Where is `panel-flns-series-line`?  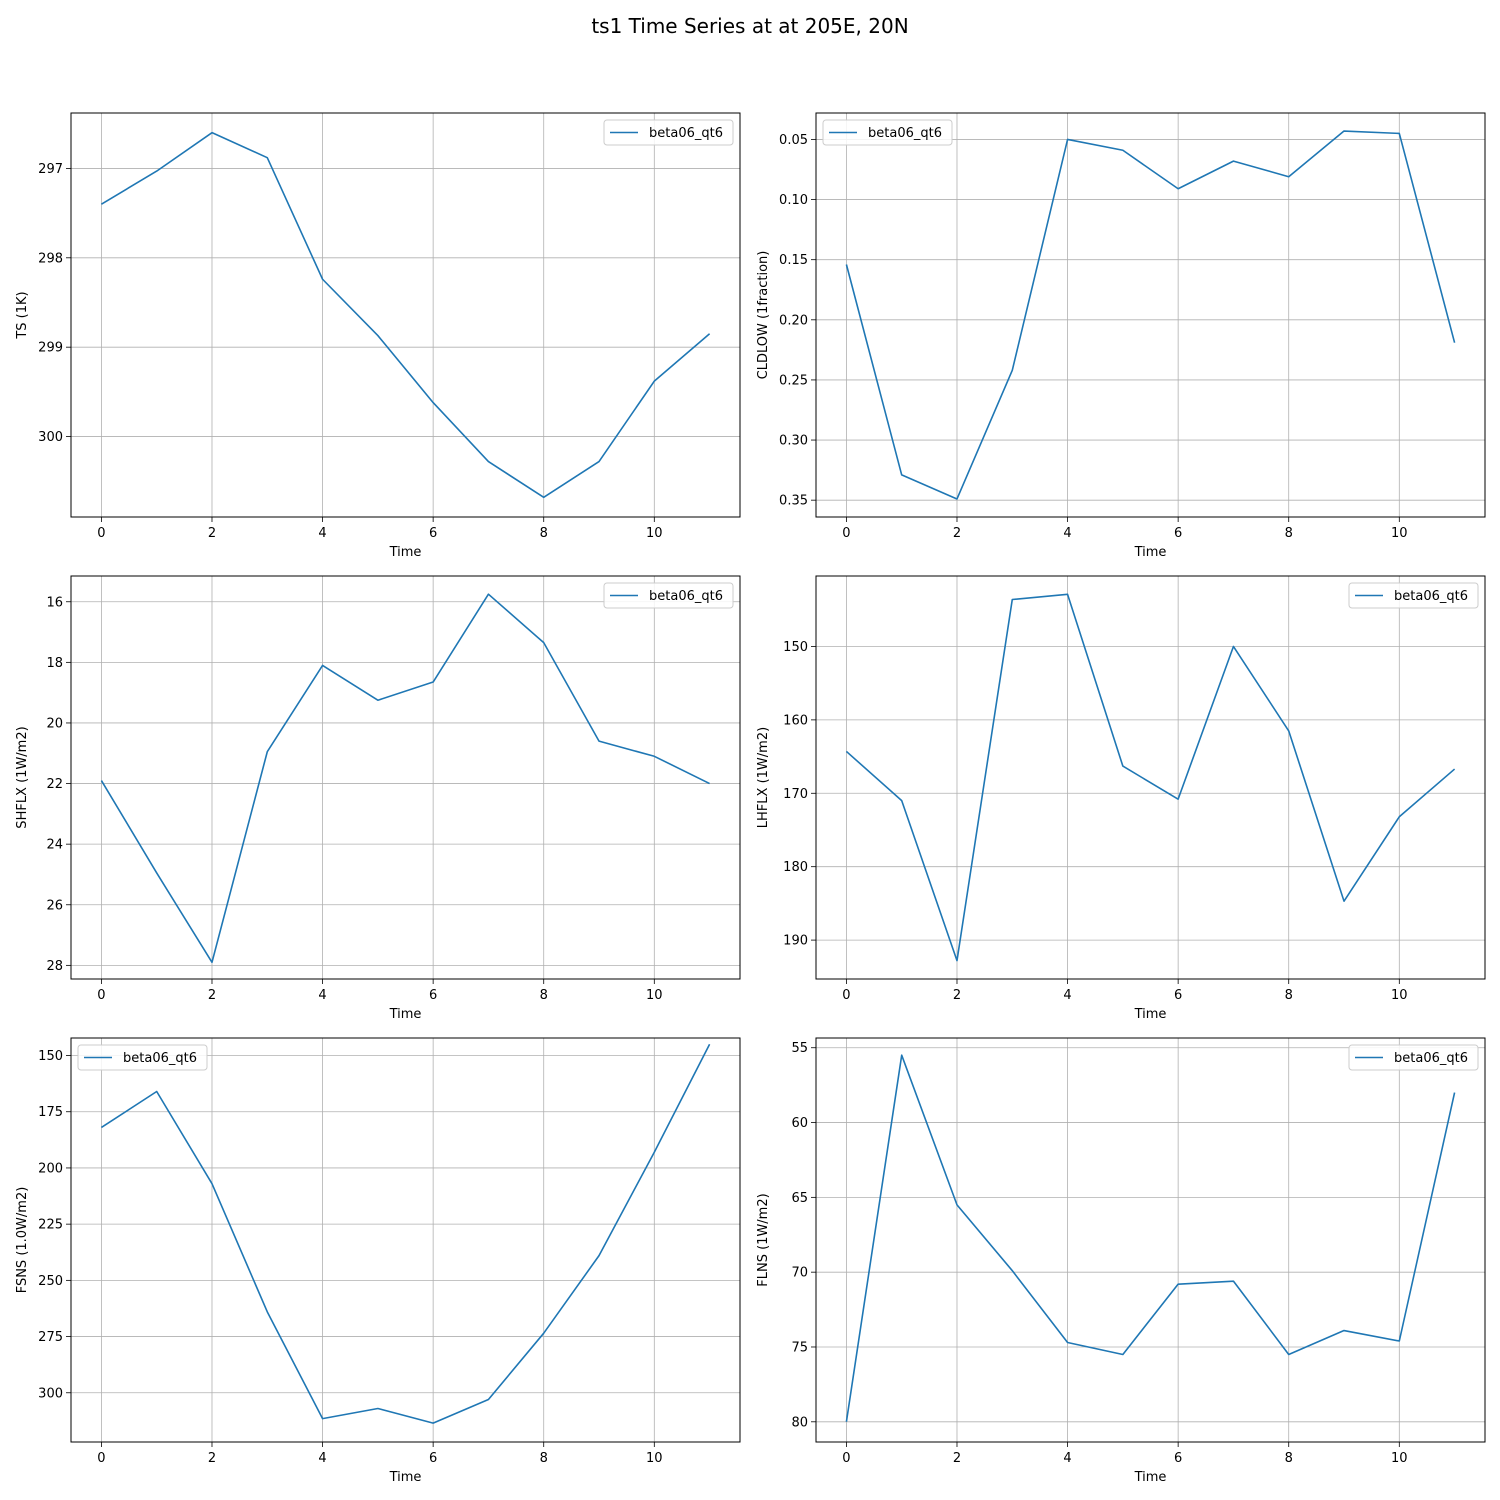
panel-flns-series-line is located at coordinates (1150, 1238).